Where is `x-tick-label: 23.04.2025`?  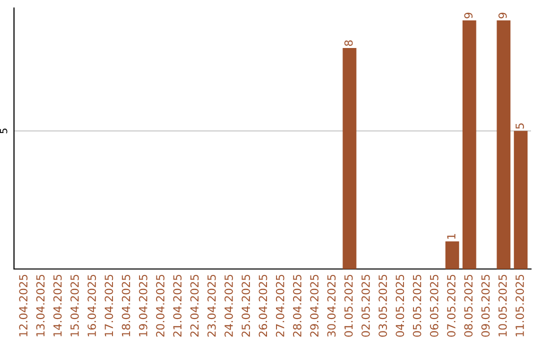
x-tick-label: 23.04.2025 is located at coordinates (211, 305).